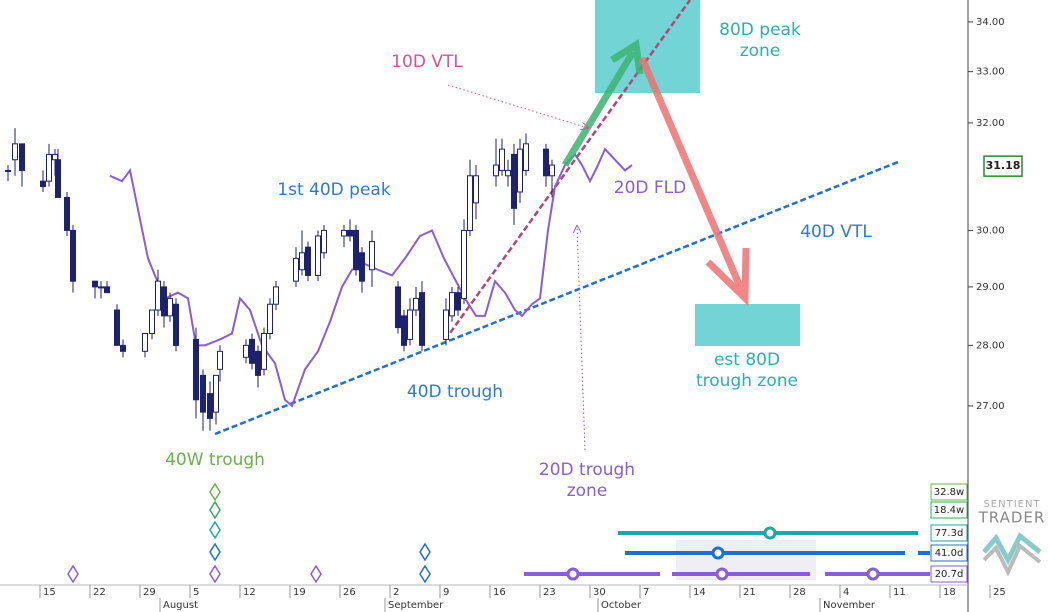 This screenshot has height=612, width=1054. Describe the element at coordinates (396, 592) in the screenshot. I see `x-tick-label: 2` at that location.